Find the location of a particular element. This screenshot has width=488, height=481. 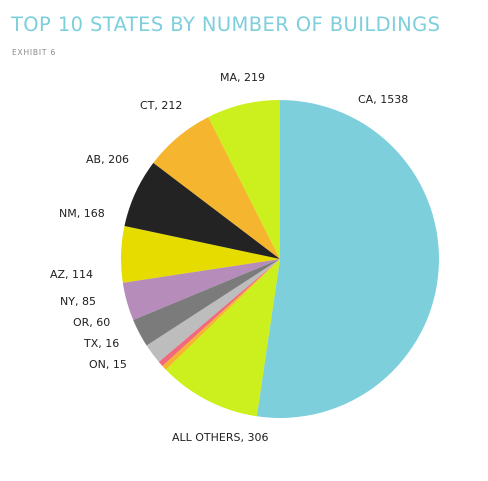

chart-title: TOP 10 STATES BY NUMBER OF BUILDINGS is located at coordinates (226, 24).